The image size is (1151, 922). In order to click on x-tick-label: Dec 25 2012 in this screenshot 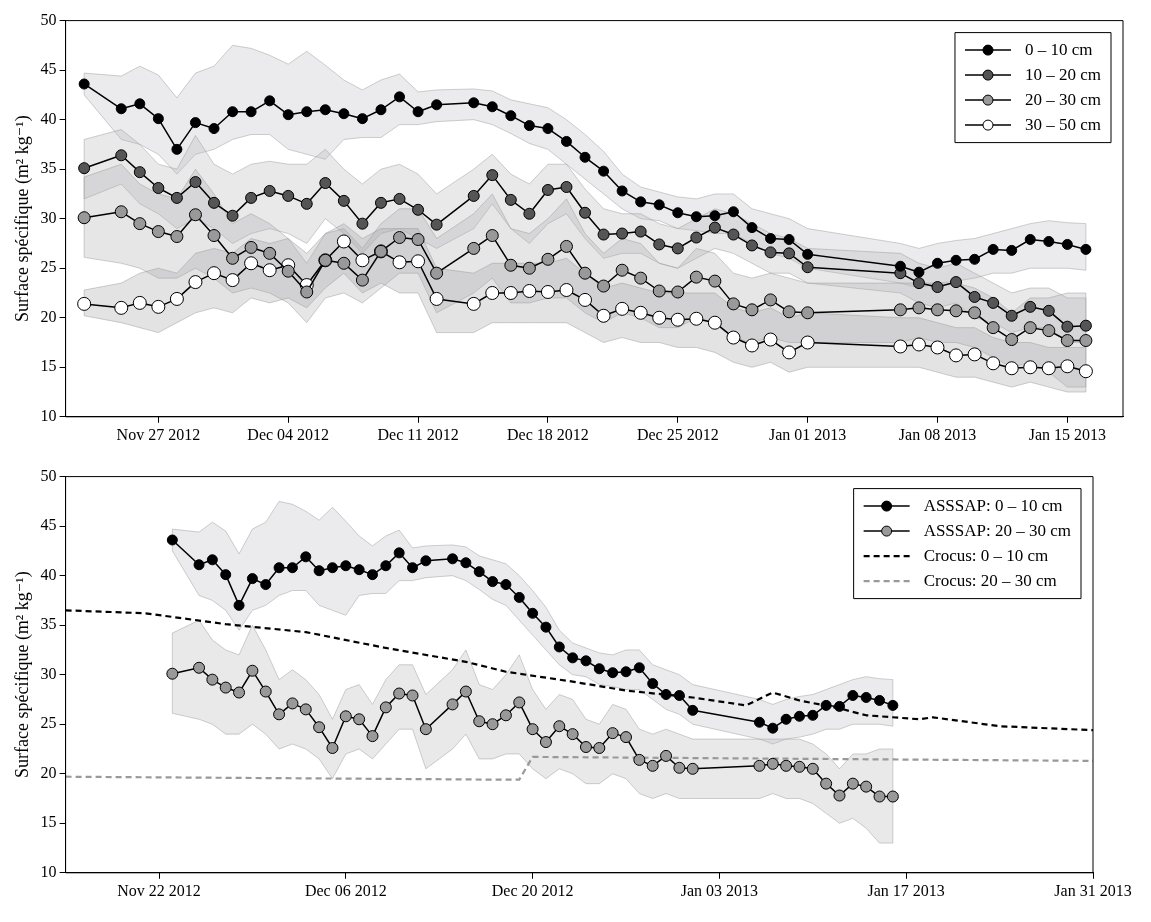, I will do `click(677, 434)`.